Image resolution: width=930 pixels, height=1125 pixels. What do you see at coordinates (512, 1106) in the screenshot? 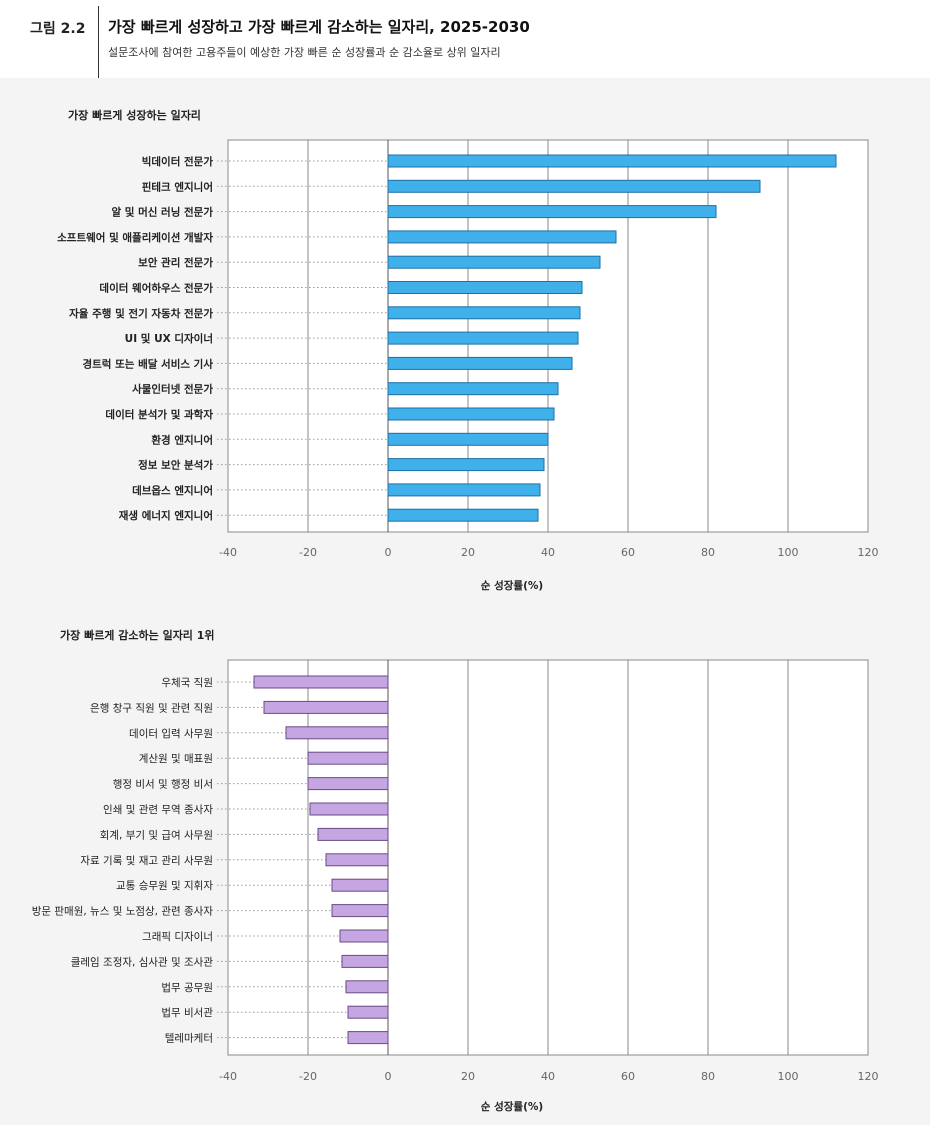
I see `decline-x-axis-title: 순 성장률(%)` at bounding box center [512, 1106].